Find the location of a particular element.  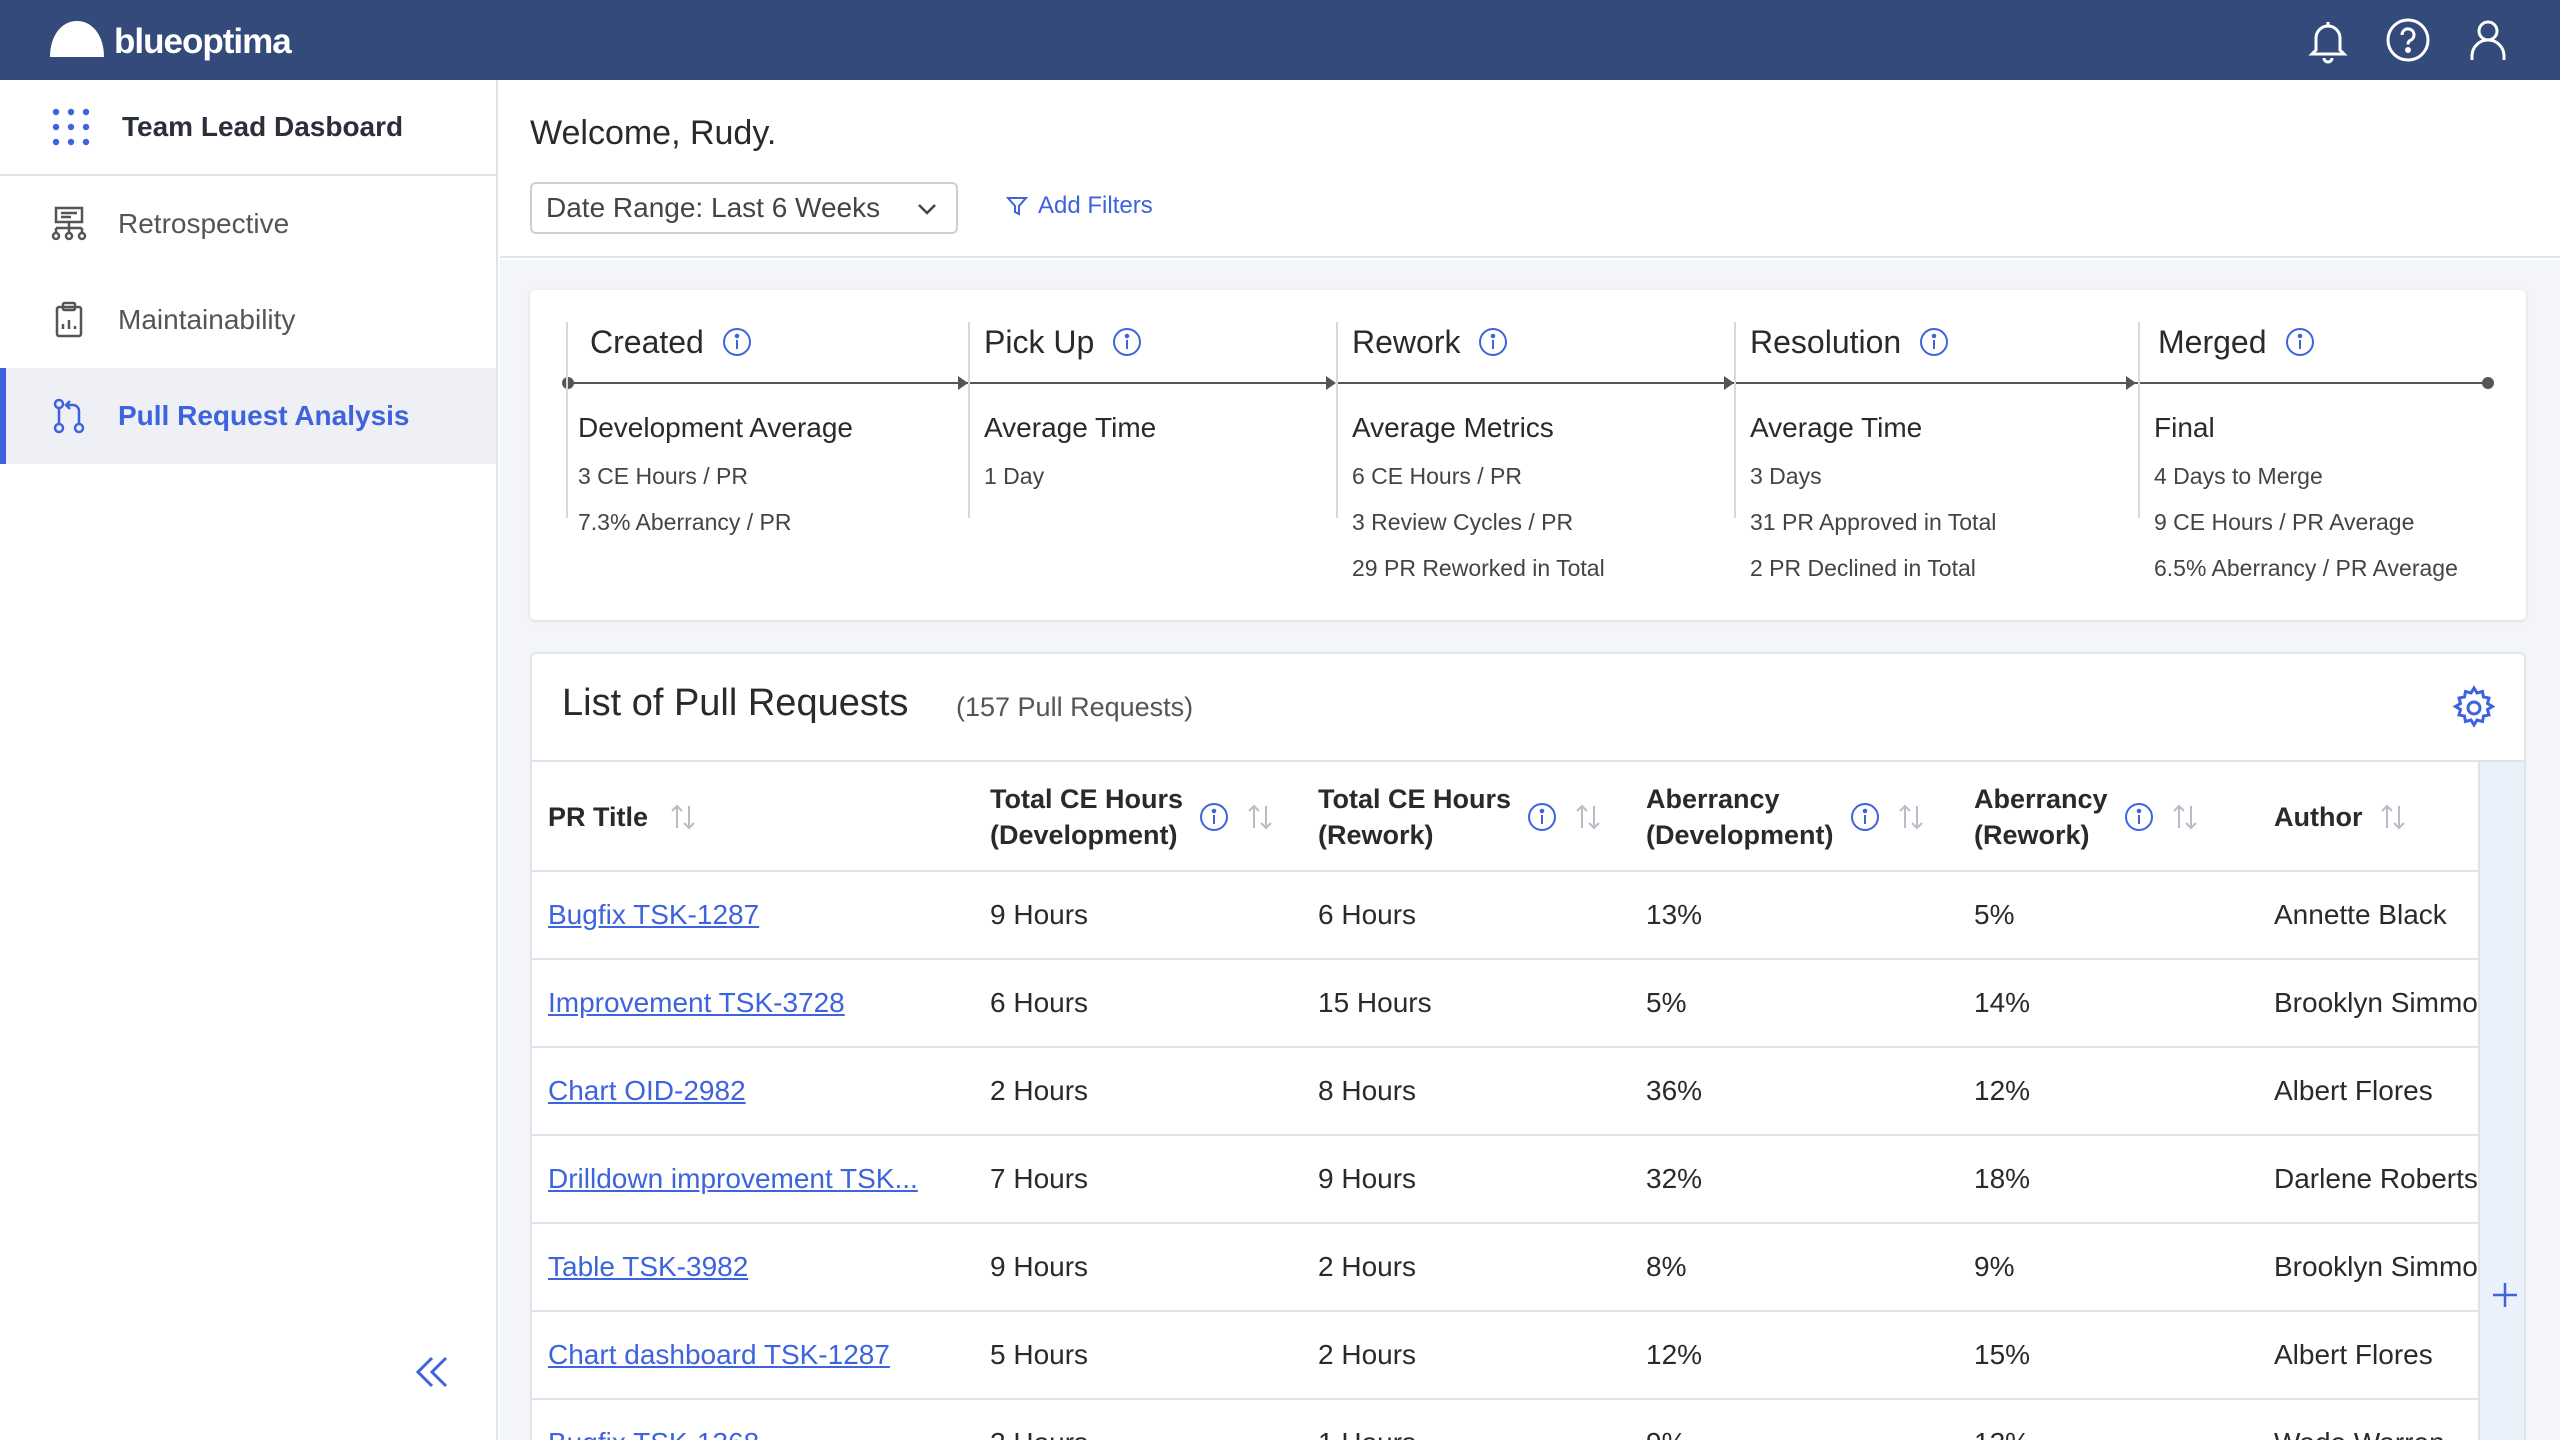

aberrancy-rework: 18% is located at coordinates (2002, 1178).